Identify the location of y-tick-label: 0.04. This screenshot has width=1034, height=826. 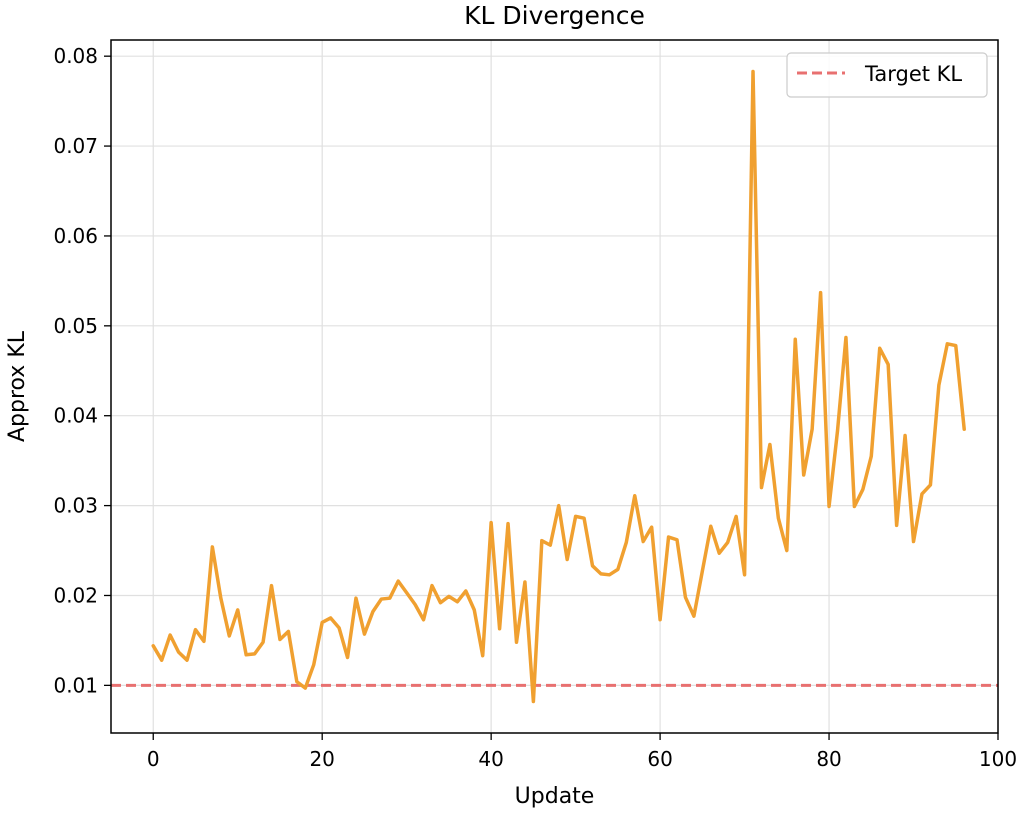
(75, 416).